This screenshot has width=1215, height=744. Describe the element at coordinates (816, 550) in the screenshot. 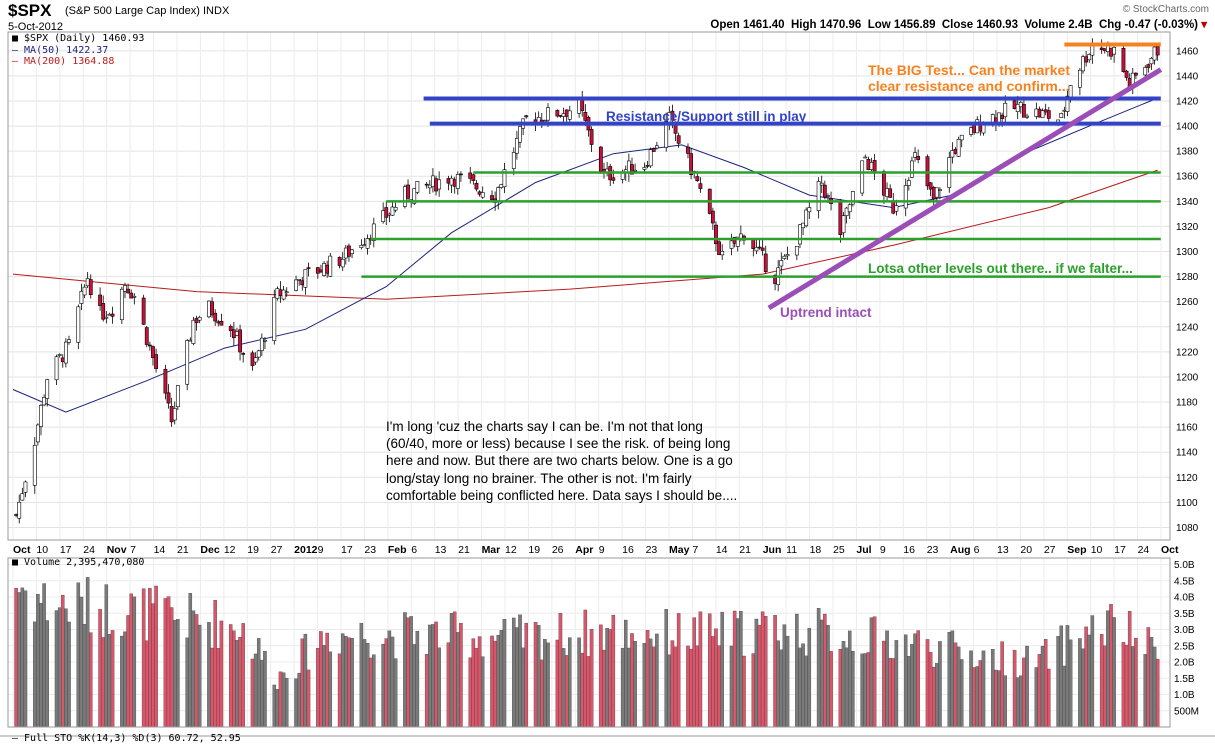

I see `x-tick-label: 18` at that location.